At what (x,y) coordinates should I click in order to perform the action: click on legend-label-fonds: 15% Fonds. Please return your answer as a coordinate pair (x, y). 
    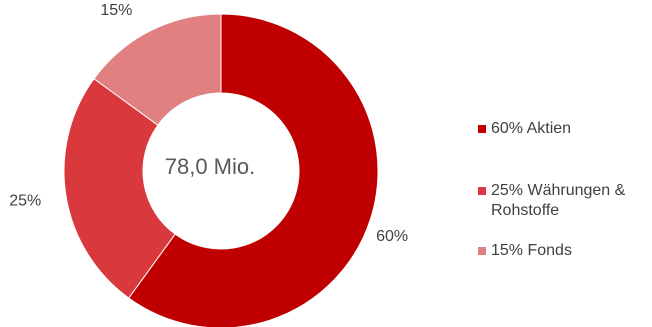
    Looking at the image, I should click on (531, 250).